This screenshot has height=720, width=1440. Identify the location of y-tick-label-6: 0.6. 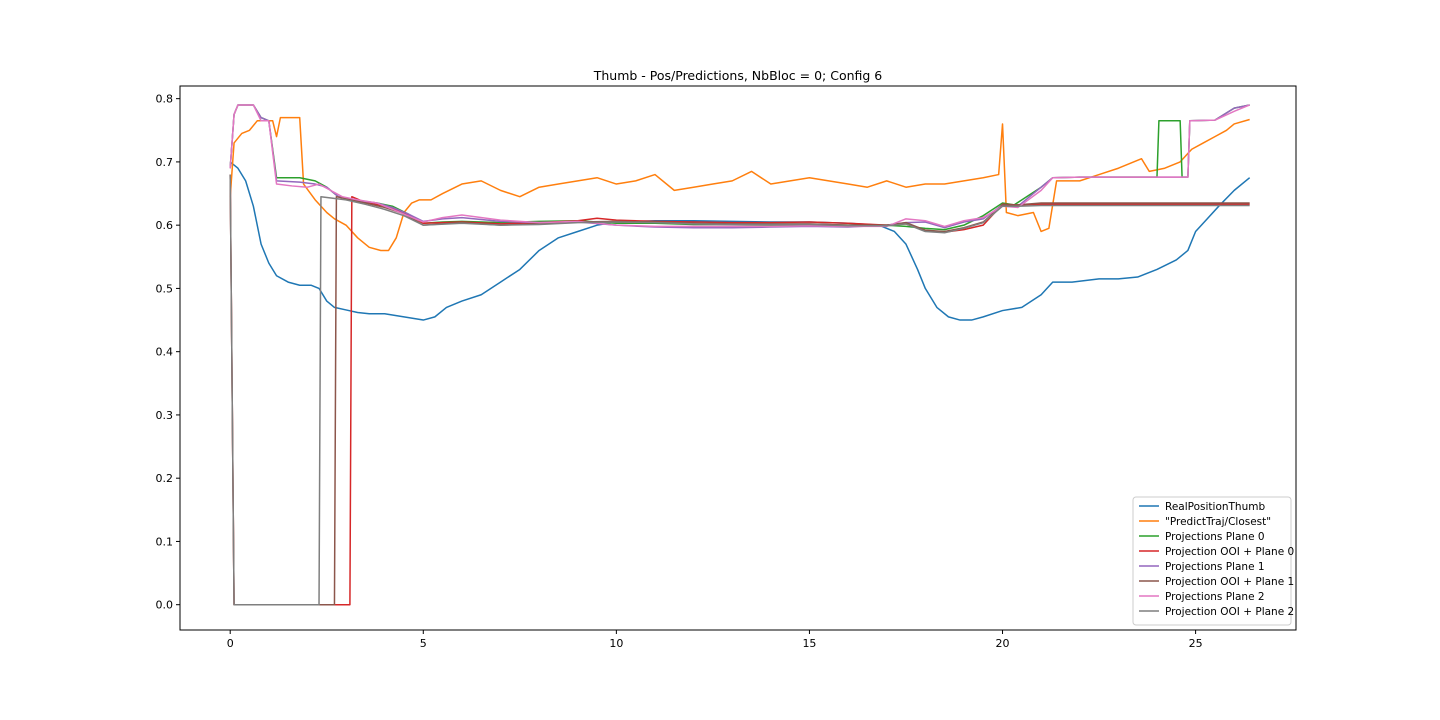
(165, 225).